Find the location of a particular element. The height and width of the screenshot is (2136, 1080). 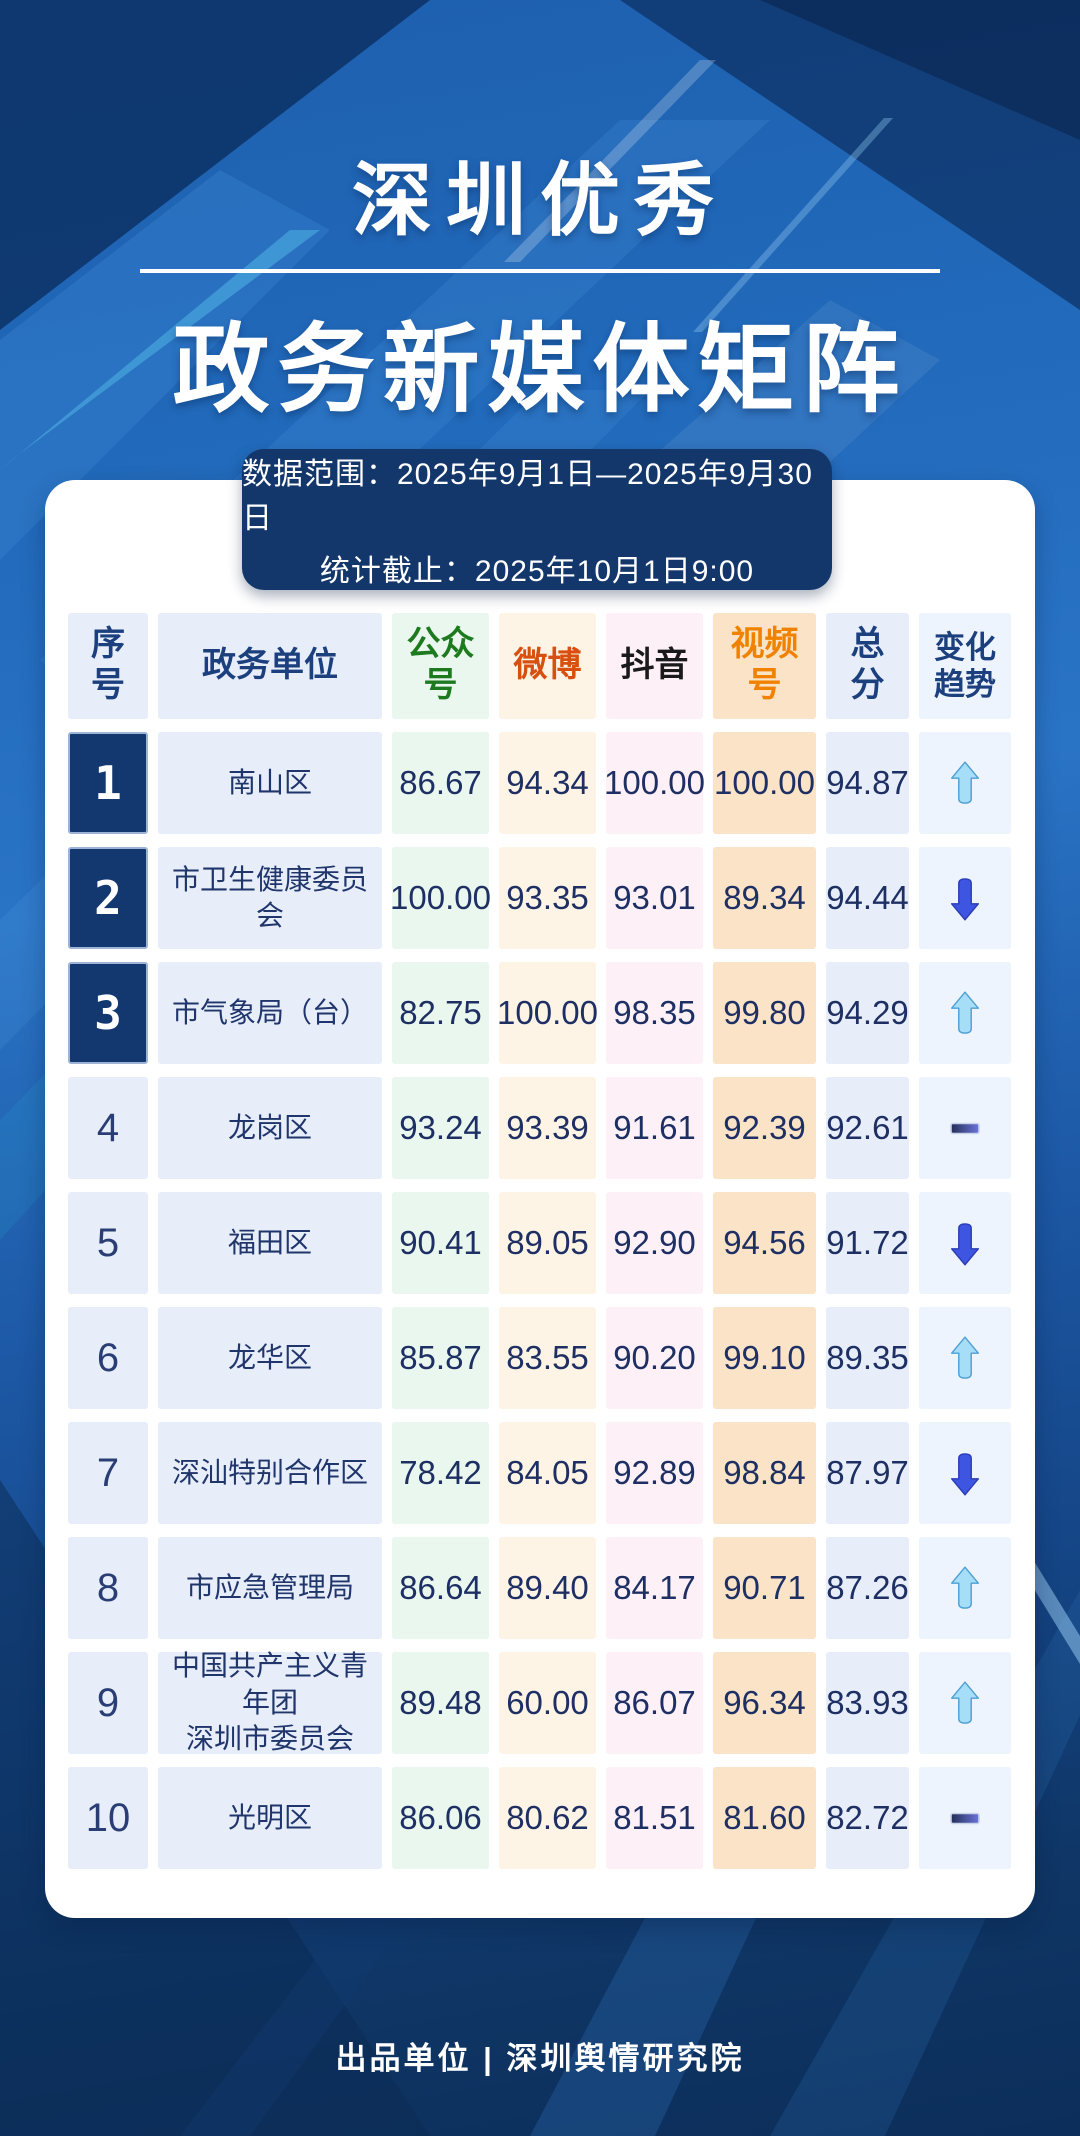

wechat-score-cell: 86.67 is located at coordinates (440, 783).